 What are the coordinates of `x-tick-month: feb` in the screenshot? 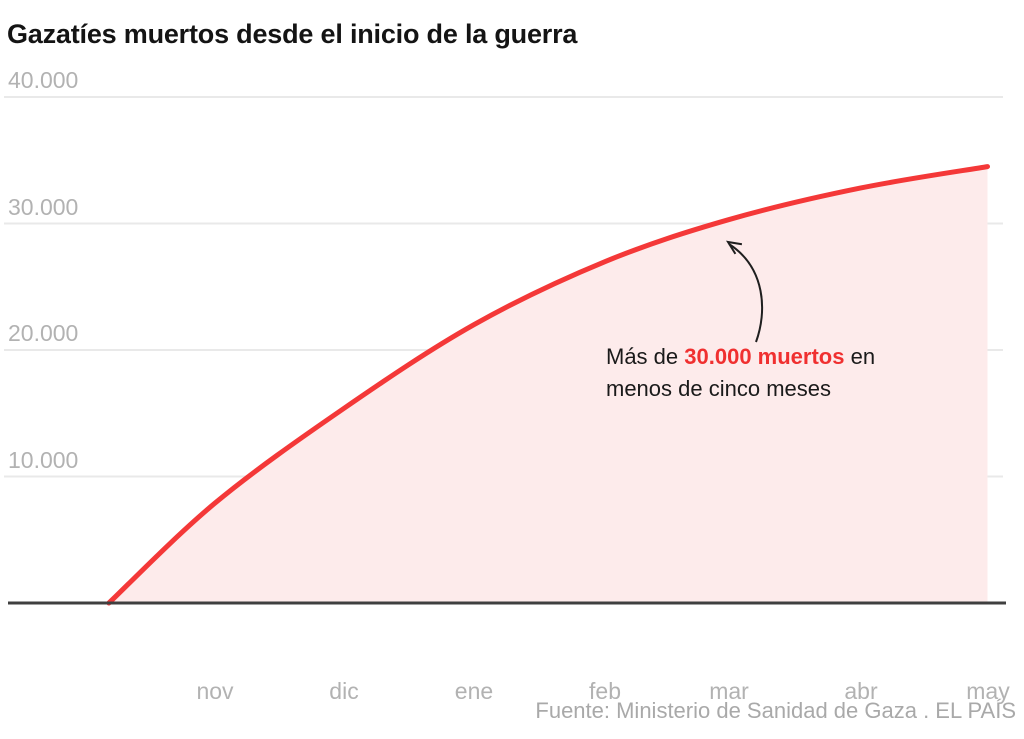 It's located at (605, 691).